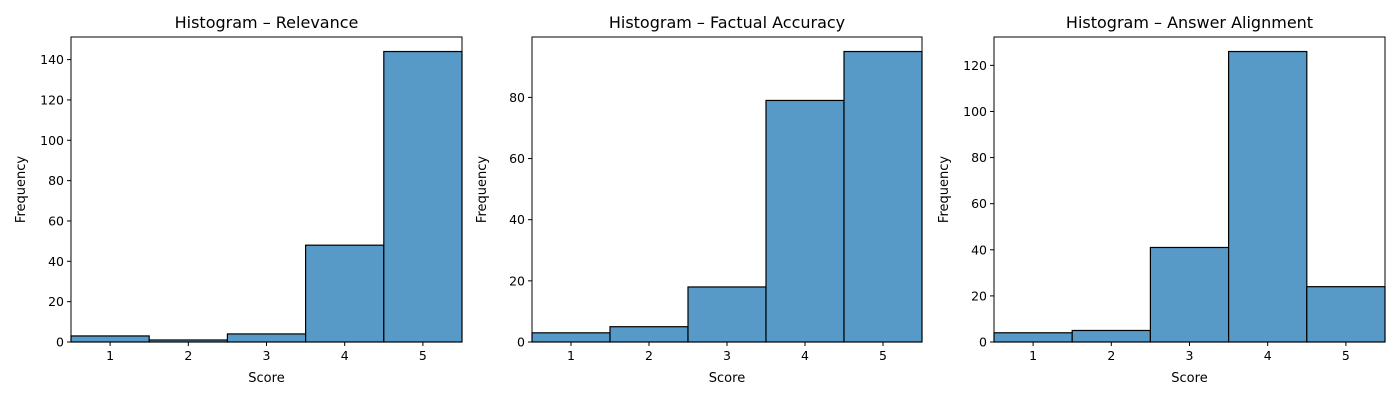  What do you see at coordinates (267, 22) in the screenshot?
I see `chart-title: Histogram – Relevance` at bounding box center [267, 22].